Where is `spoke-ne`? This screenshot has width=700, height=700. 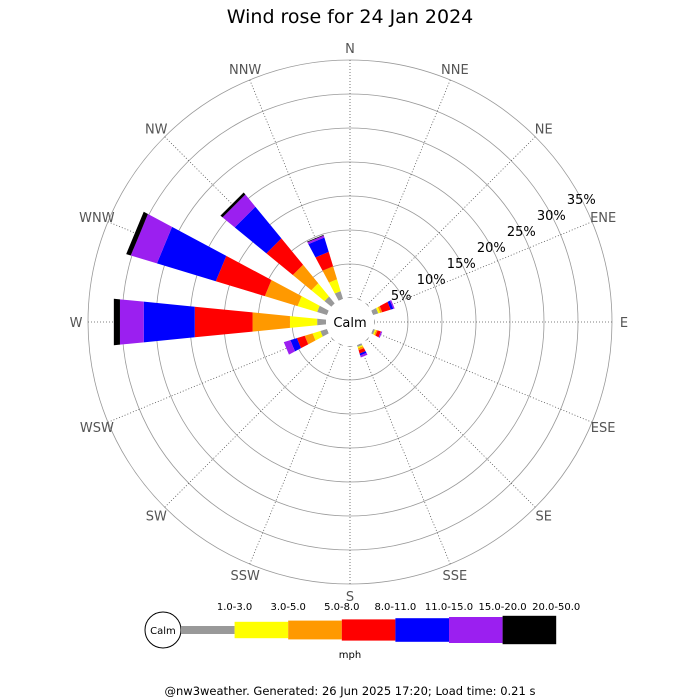
spoke-ne is located at coordinates (451, 221).